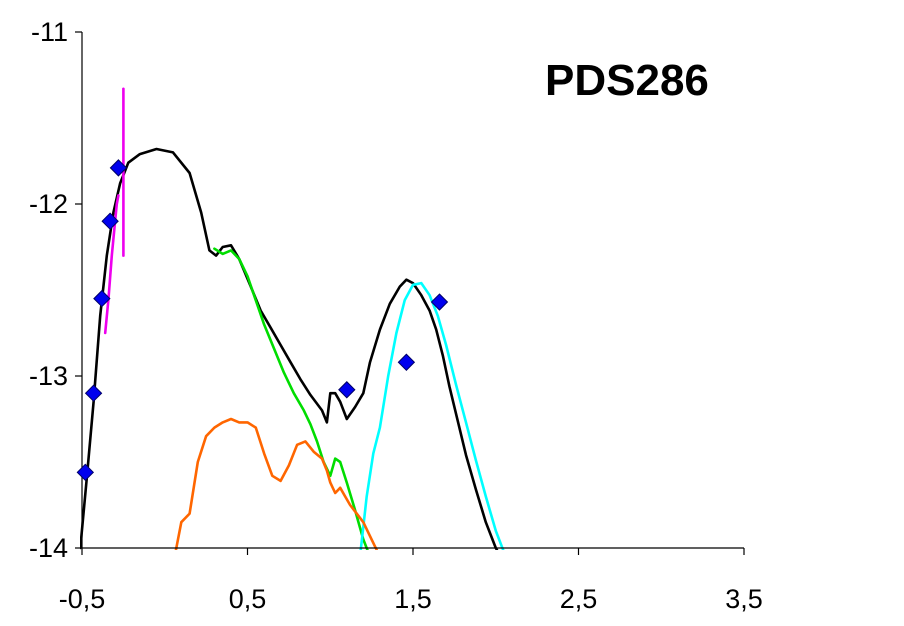 The image size is (904, 626). Describe the element at coordinates (248, 599) in the screenshot. I see `x-tick-label: 0,5` at that location.